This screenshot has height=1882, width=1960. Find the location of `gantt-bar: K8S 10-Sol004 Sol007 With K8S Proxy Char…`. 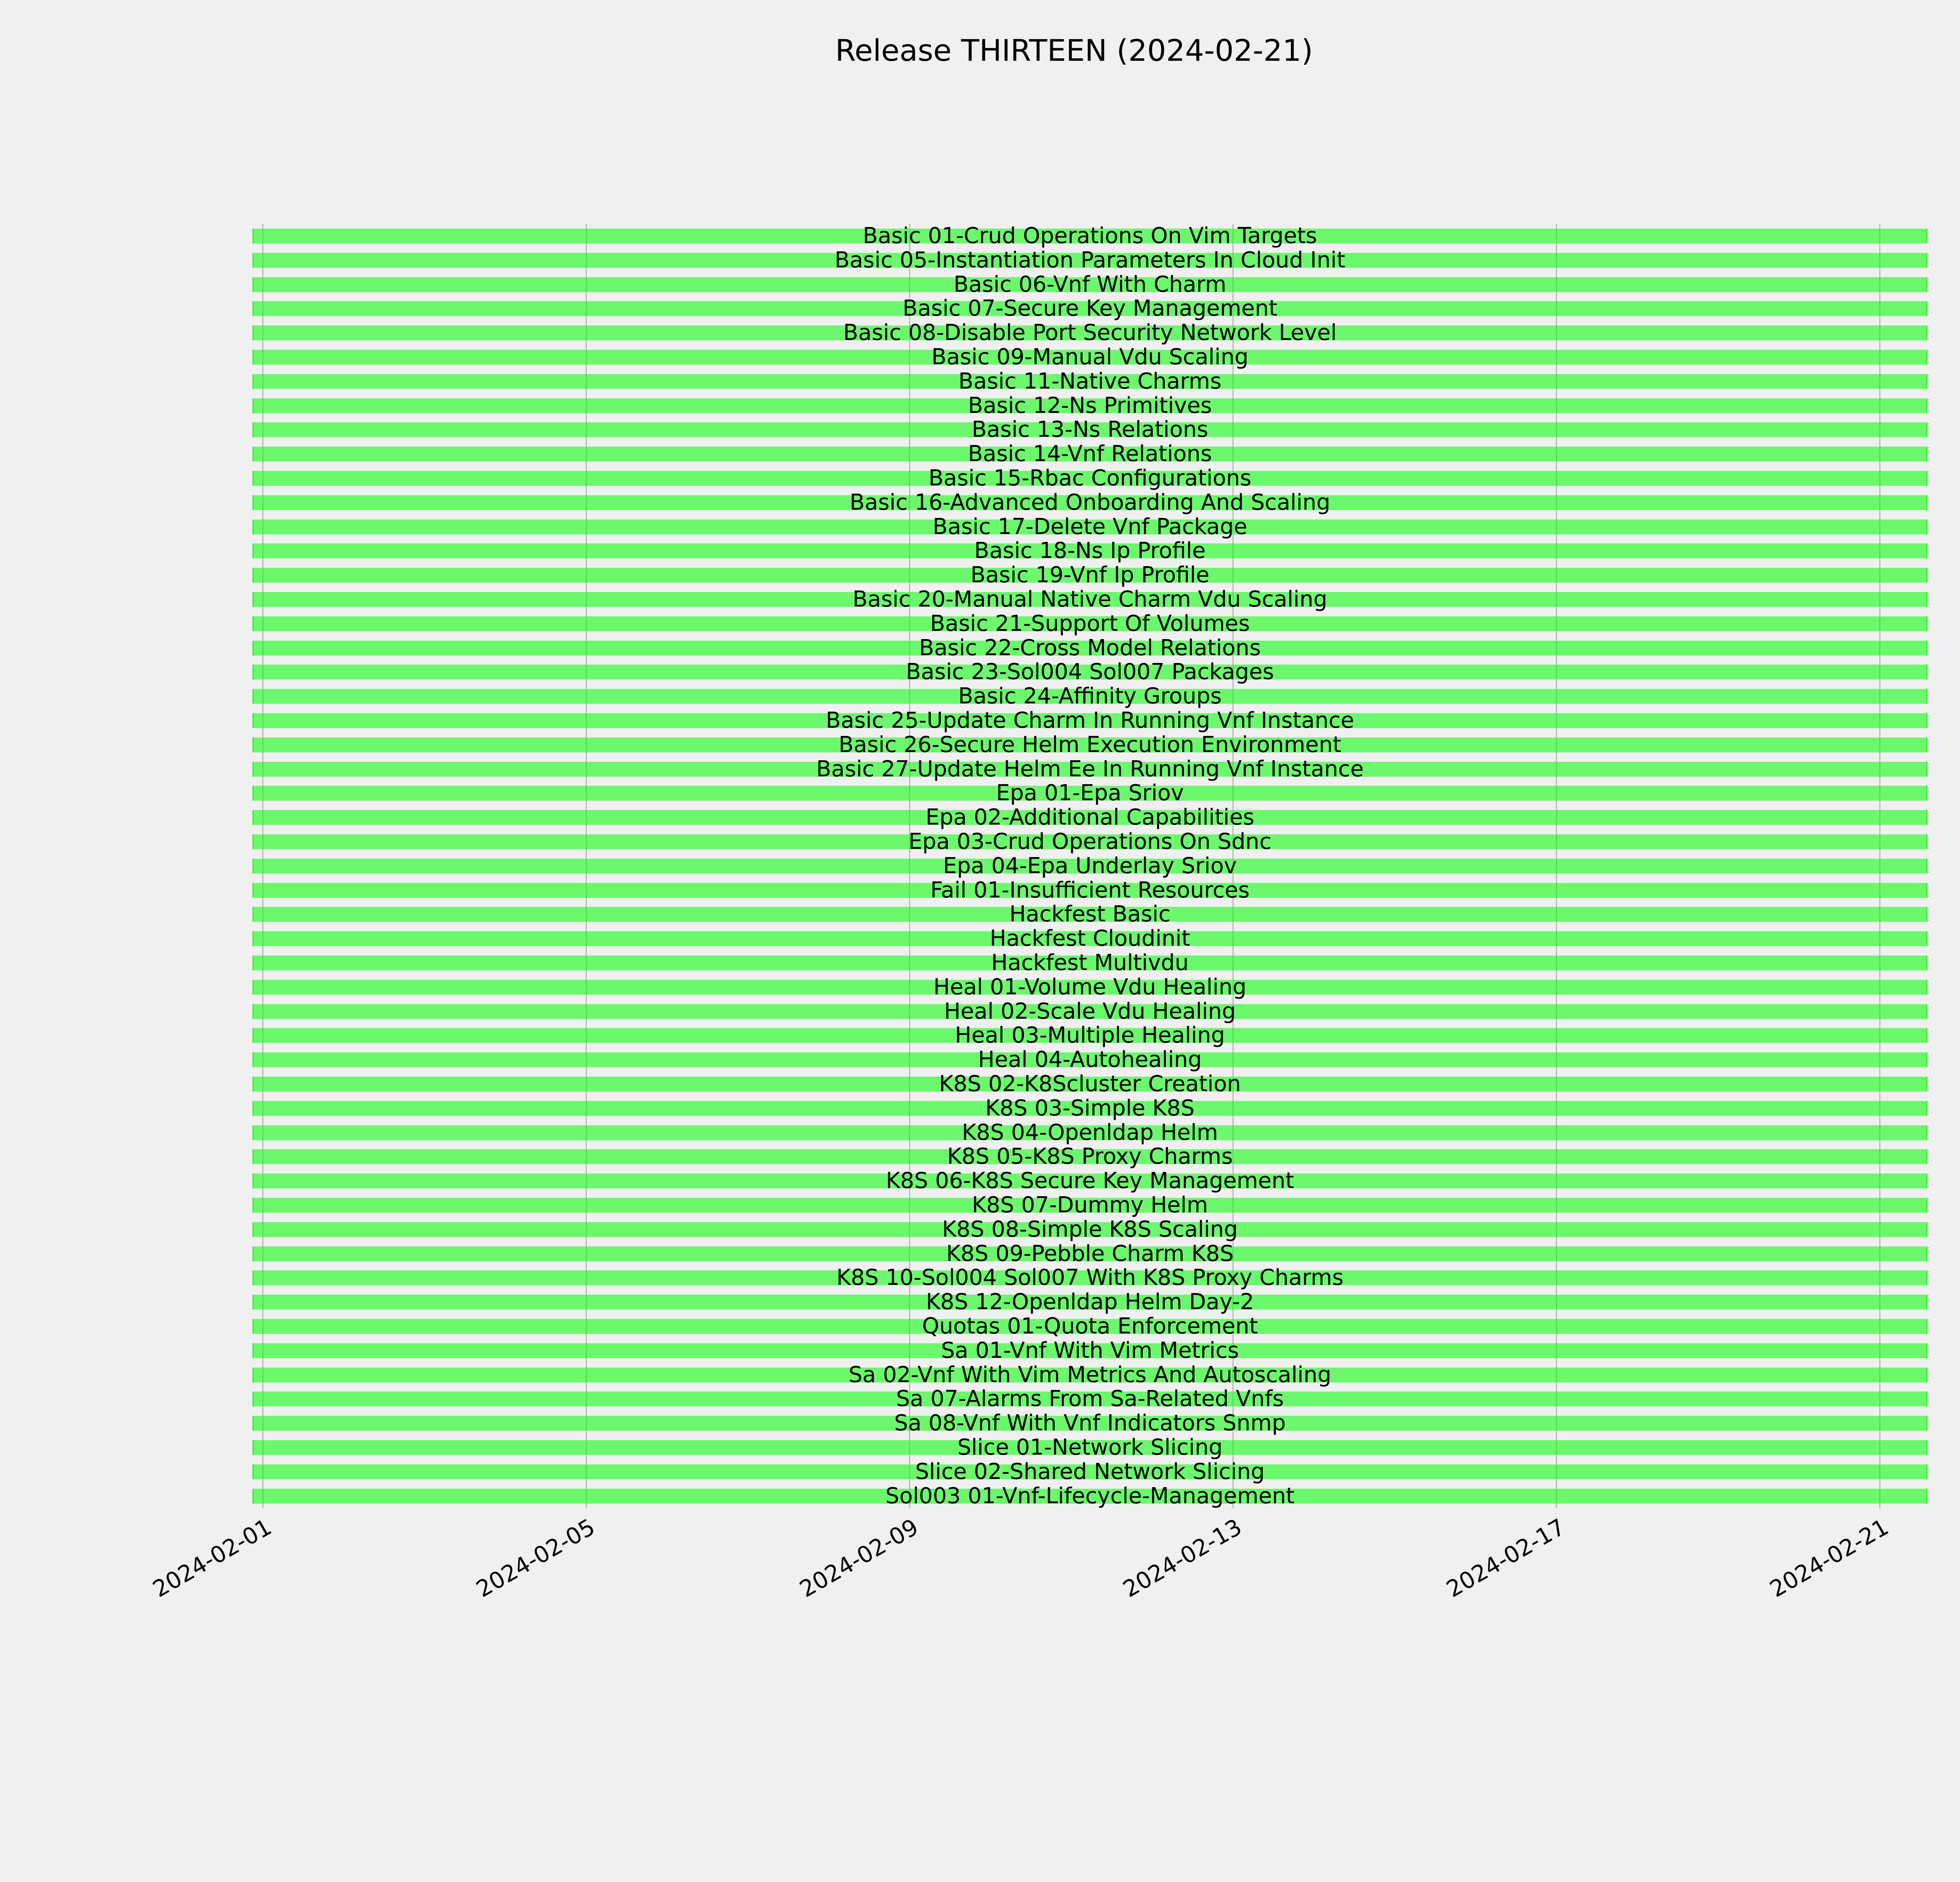

gantt-bar: K8S 10-Sol004 Sol007 With K8S Proxy Char… is located at coordinates (1089, 1278).